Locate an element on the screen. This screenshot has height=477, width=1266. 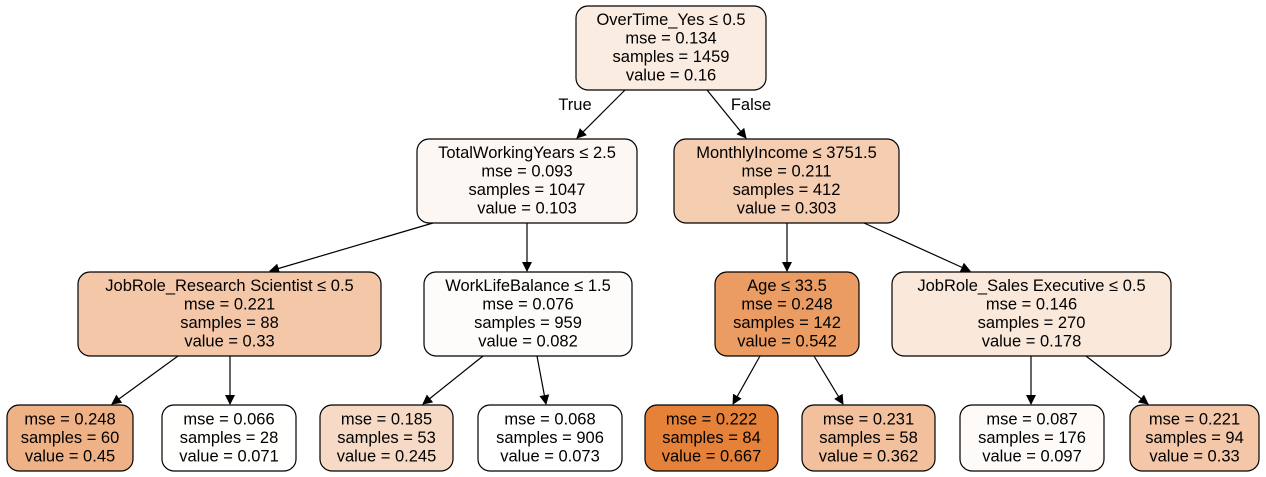
edge-label-true: True is located at coordinates (574, 105).